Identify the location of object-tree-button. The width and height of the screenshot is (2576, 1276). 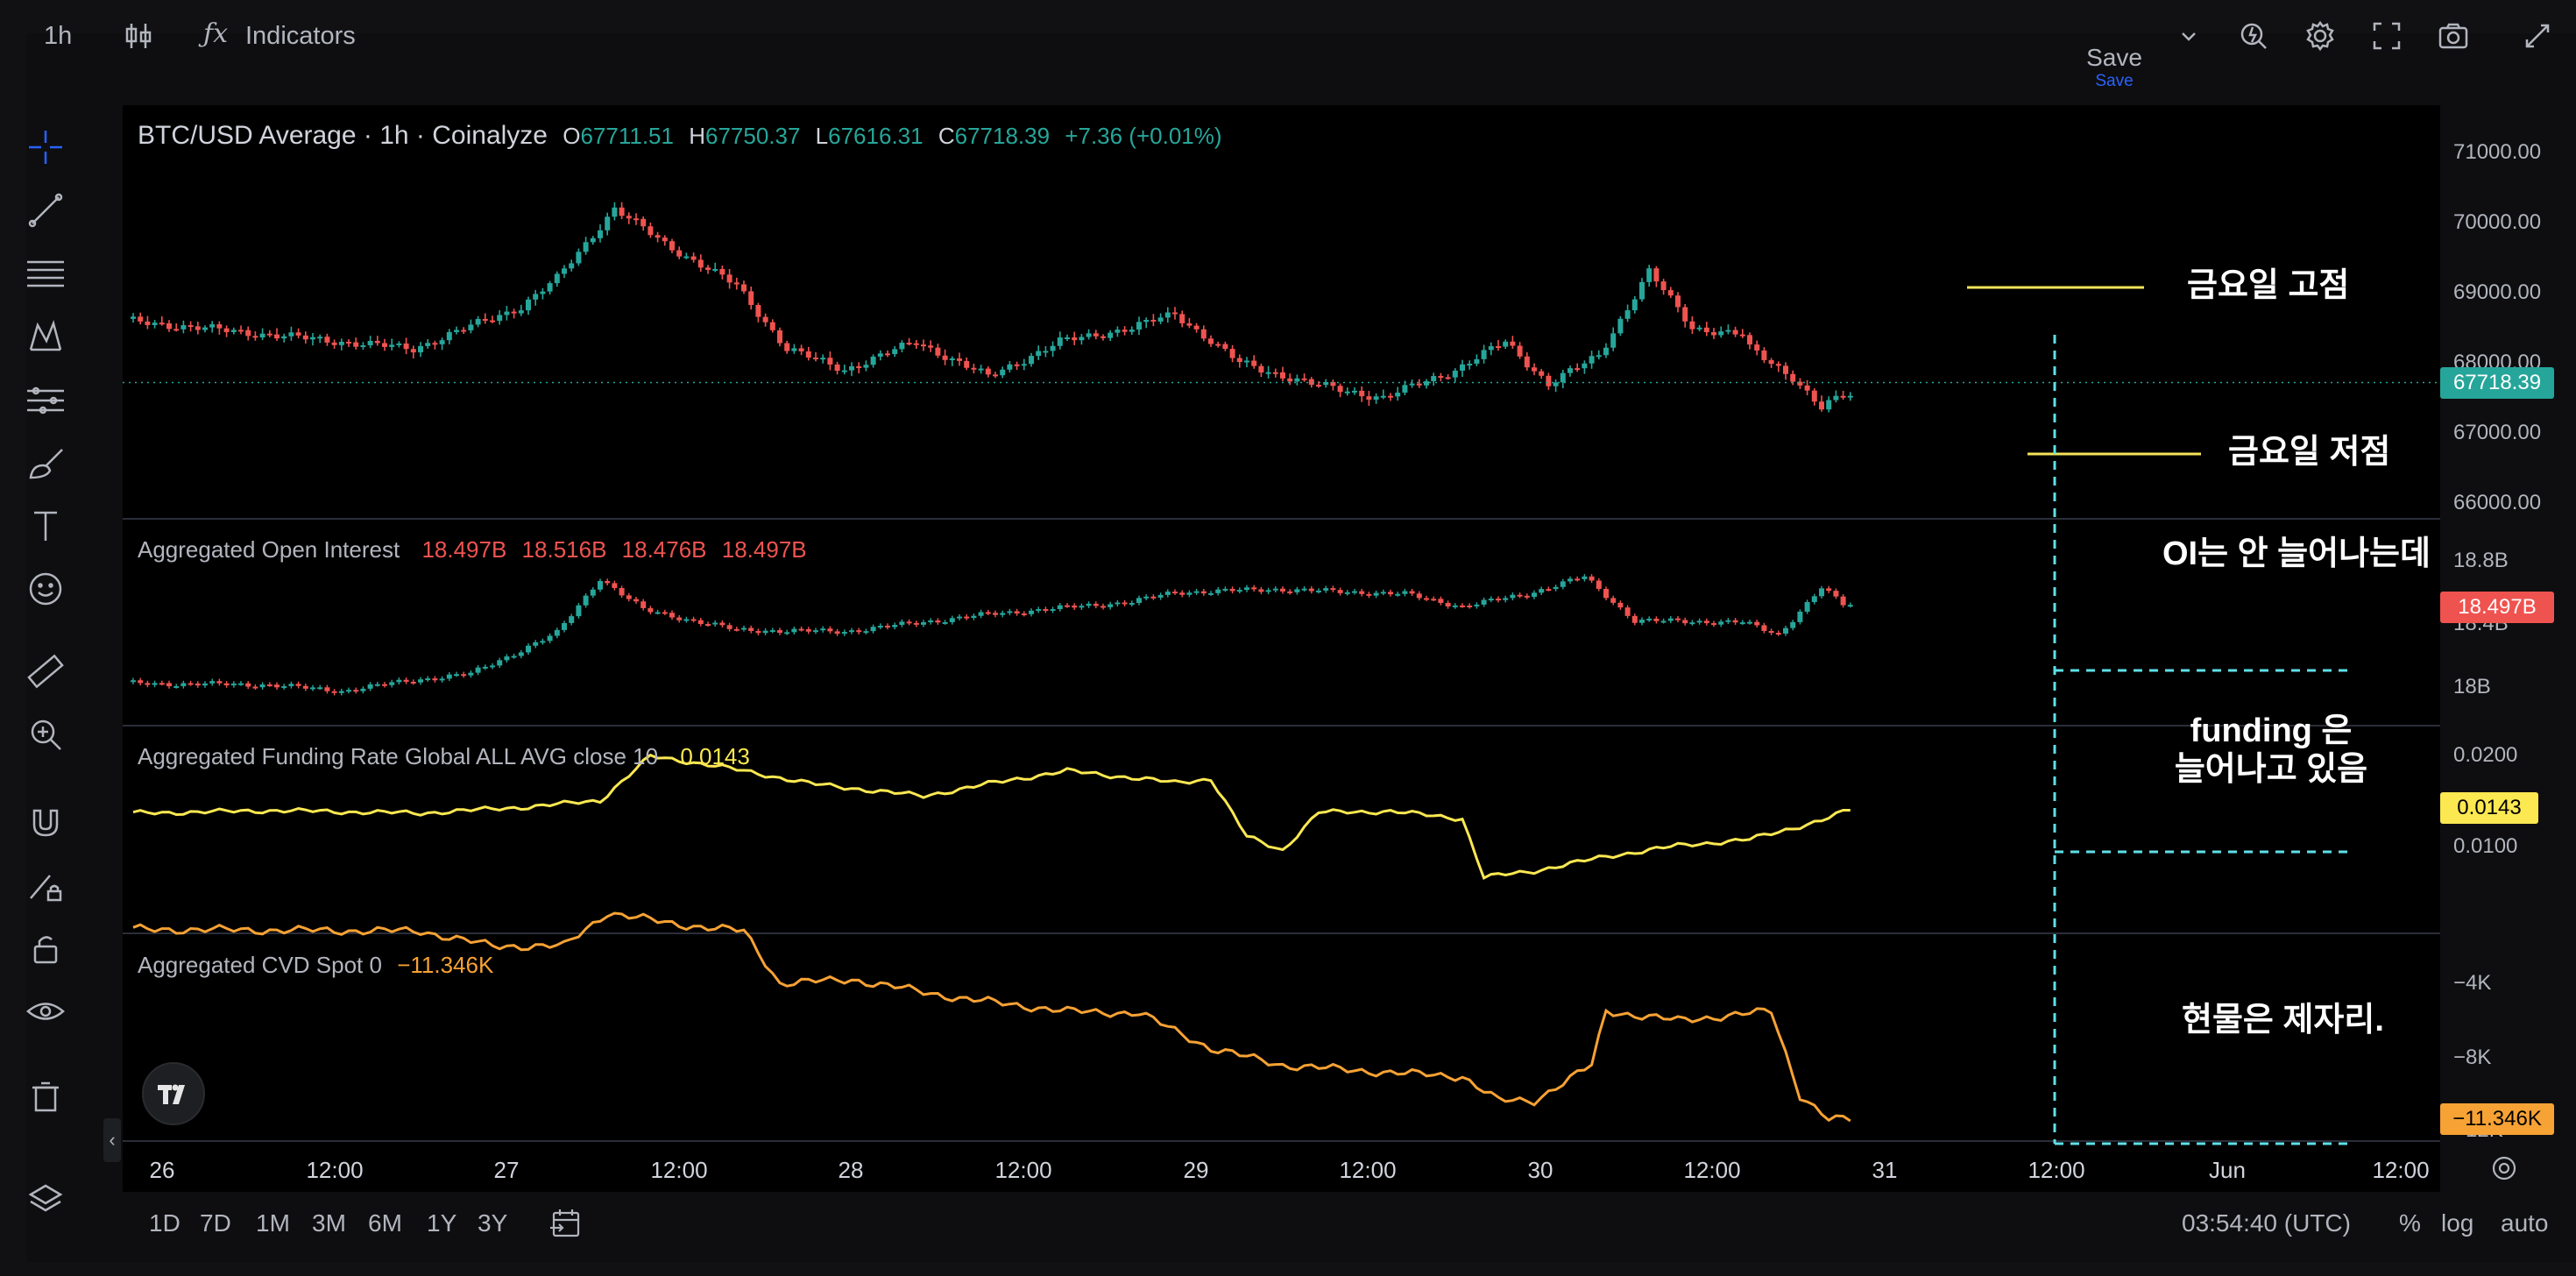
(46, 1200).